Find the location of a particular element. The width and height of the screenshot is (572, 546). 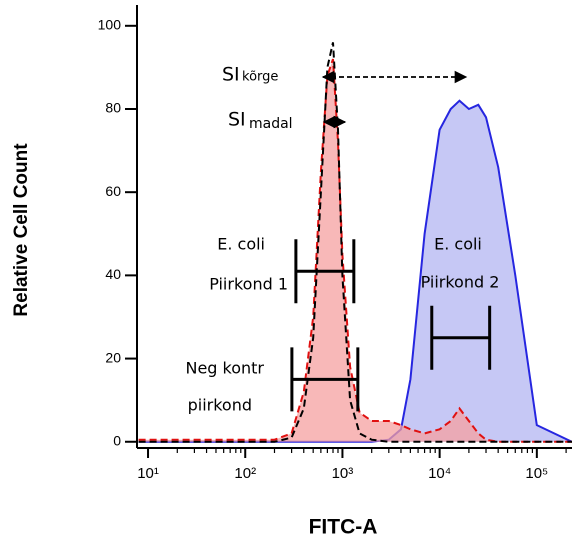

x-tick-label: 10³ is located at coordinates (343, 473).